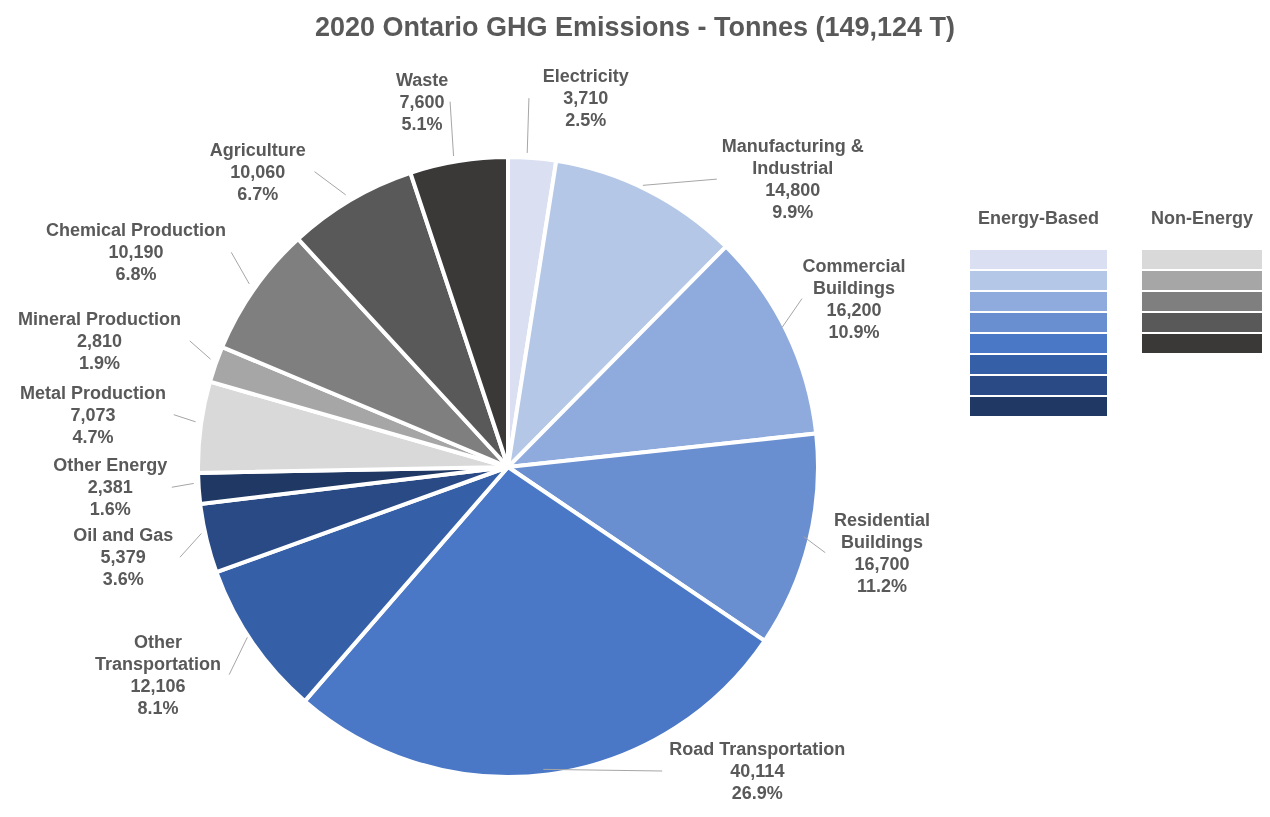 The image size is (1270, 817). I want to click on slice-label: Other Transportation, so click(157, 652).